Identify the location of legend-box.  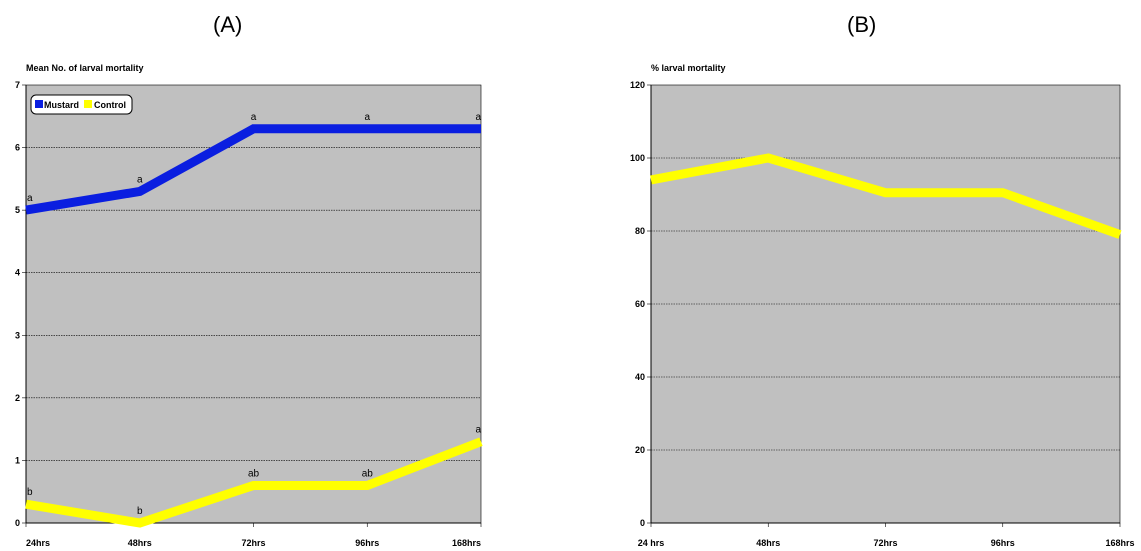
(81, 104).